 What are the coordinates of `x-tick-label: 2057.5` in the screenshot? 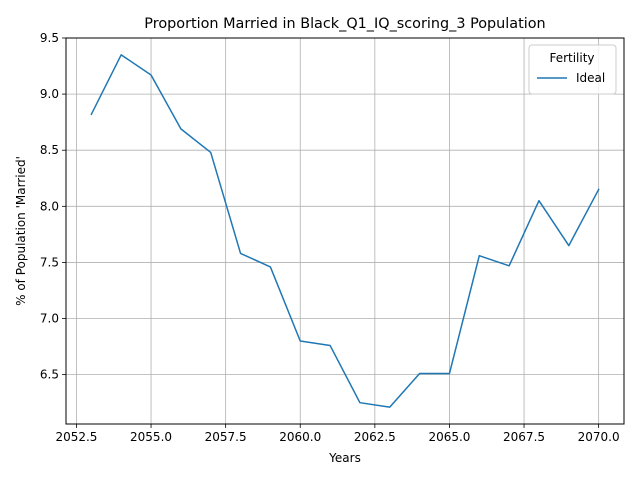 It's located at (226, 437).